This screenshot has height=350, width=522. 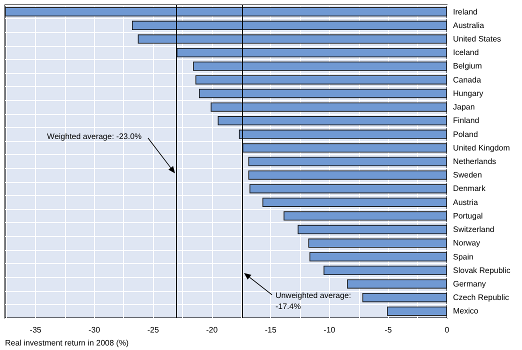 What do you see at coordinates (467, 79) in the screenshot?
I see `y-tick-label: Canada` at bounding box center [467, 79].